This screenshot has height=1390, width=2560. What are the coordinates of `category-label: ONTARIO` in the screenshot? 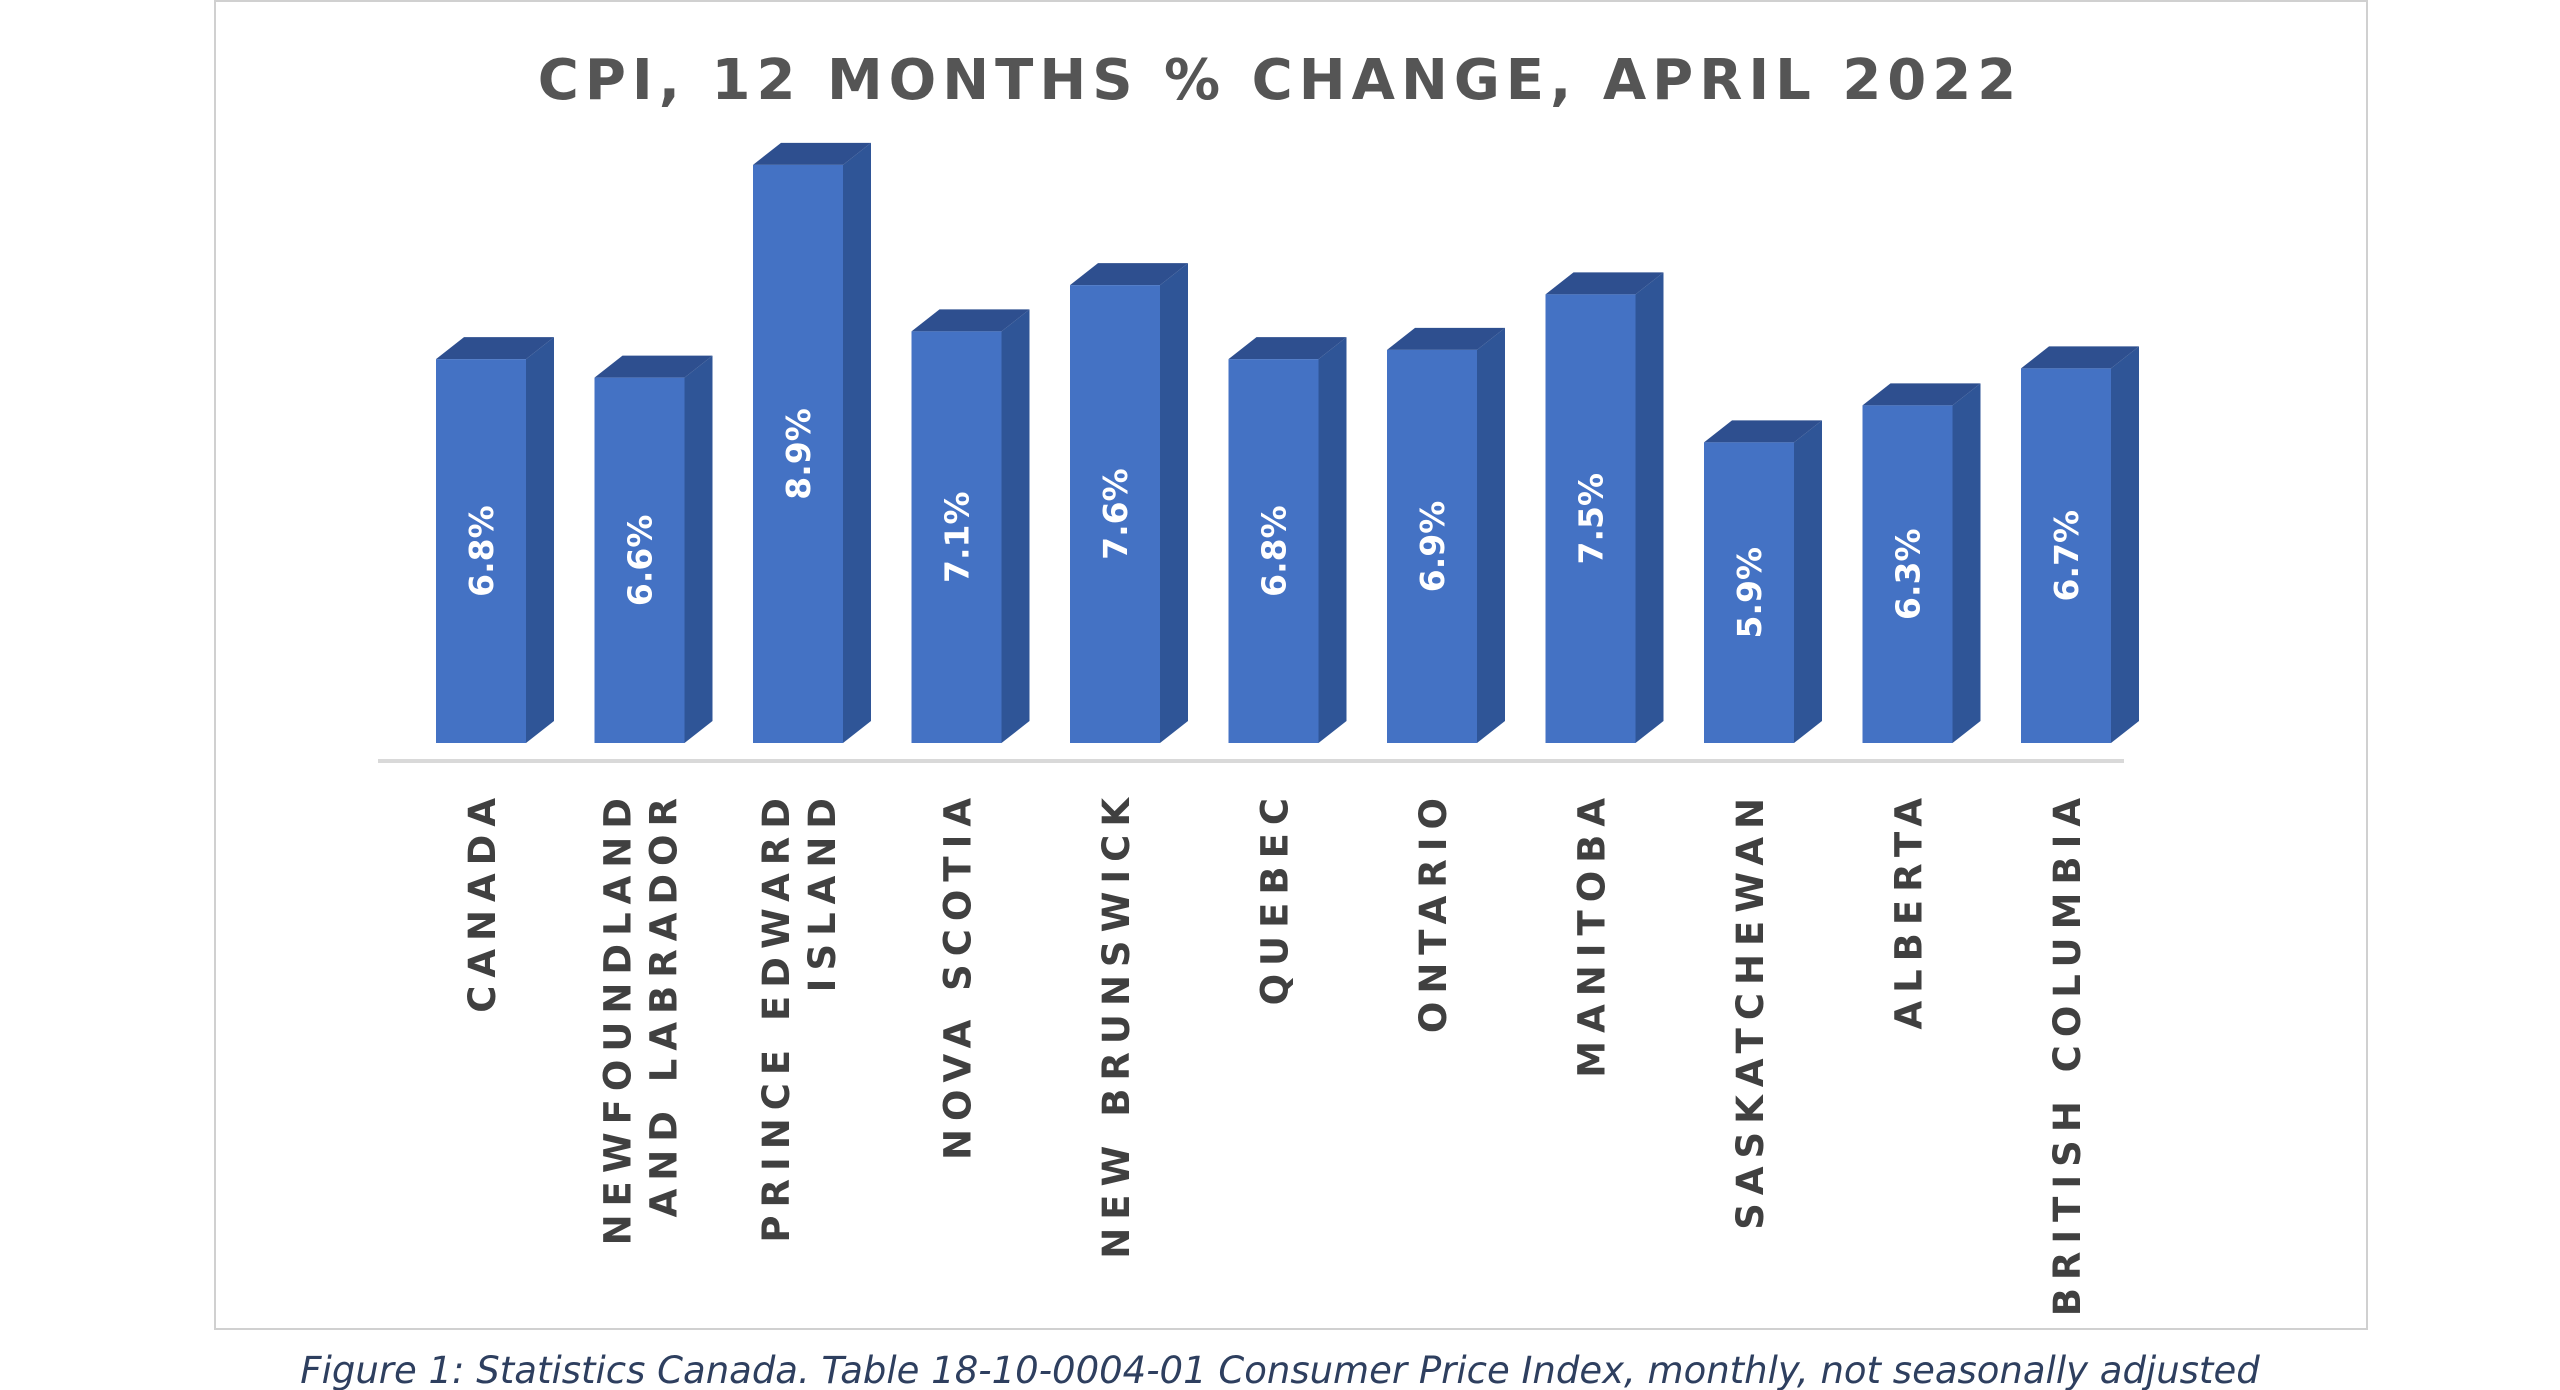 It's located at (1433, 911).